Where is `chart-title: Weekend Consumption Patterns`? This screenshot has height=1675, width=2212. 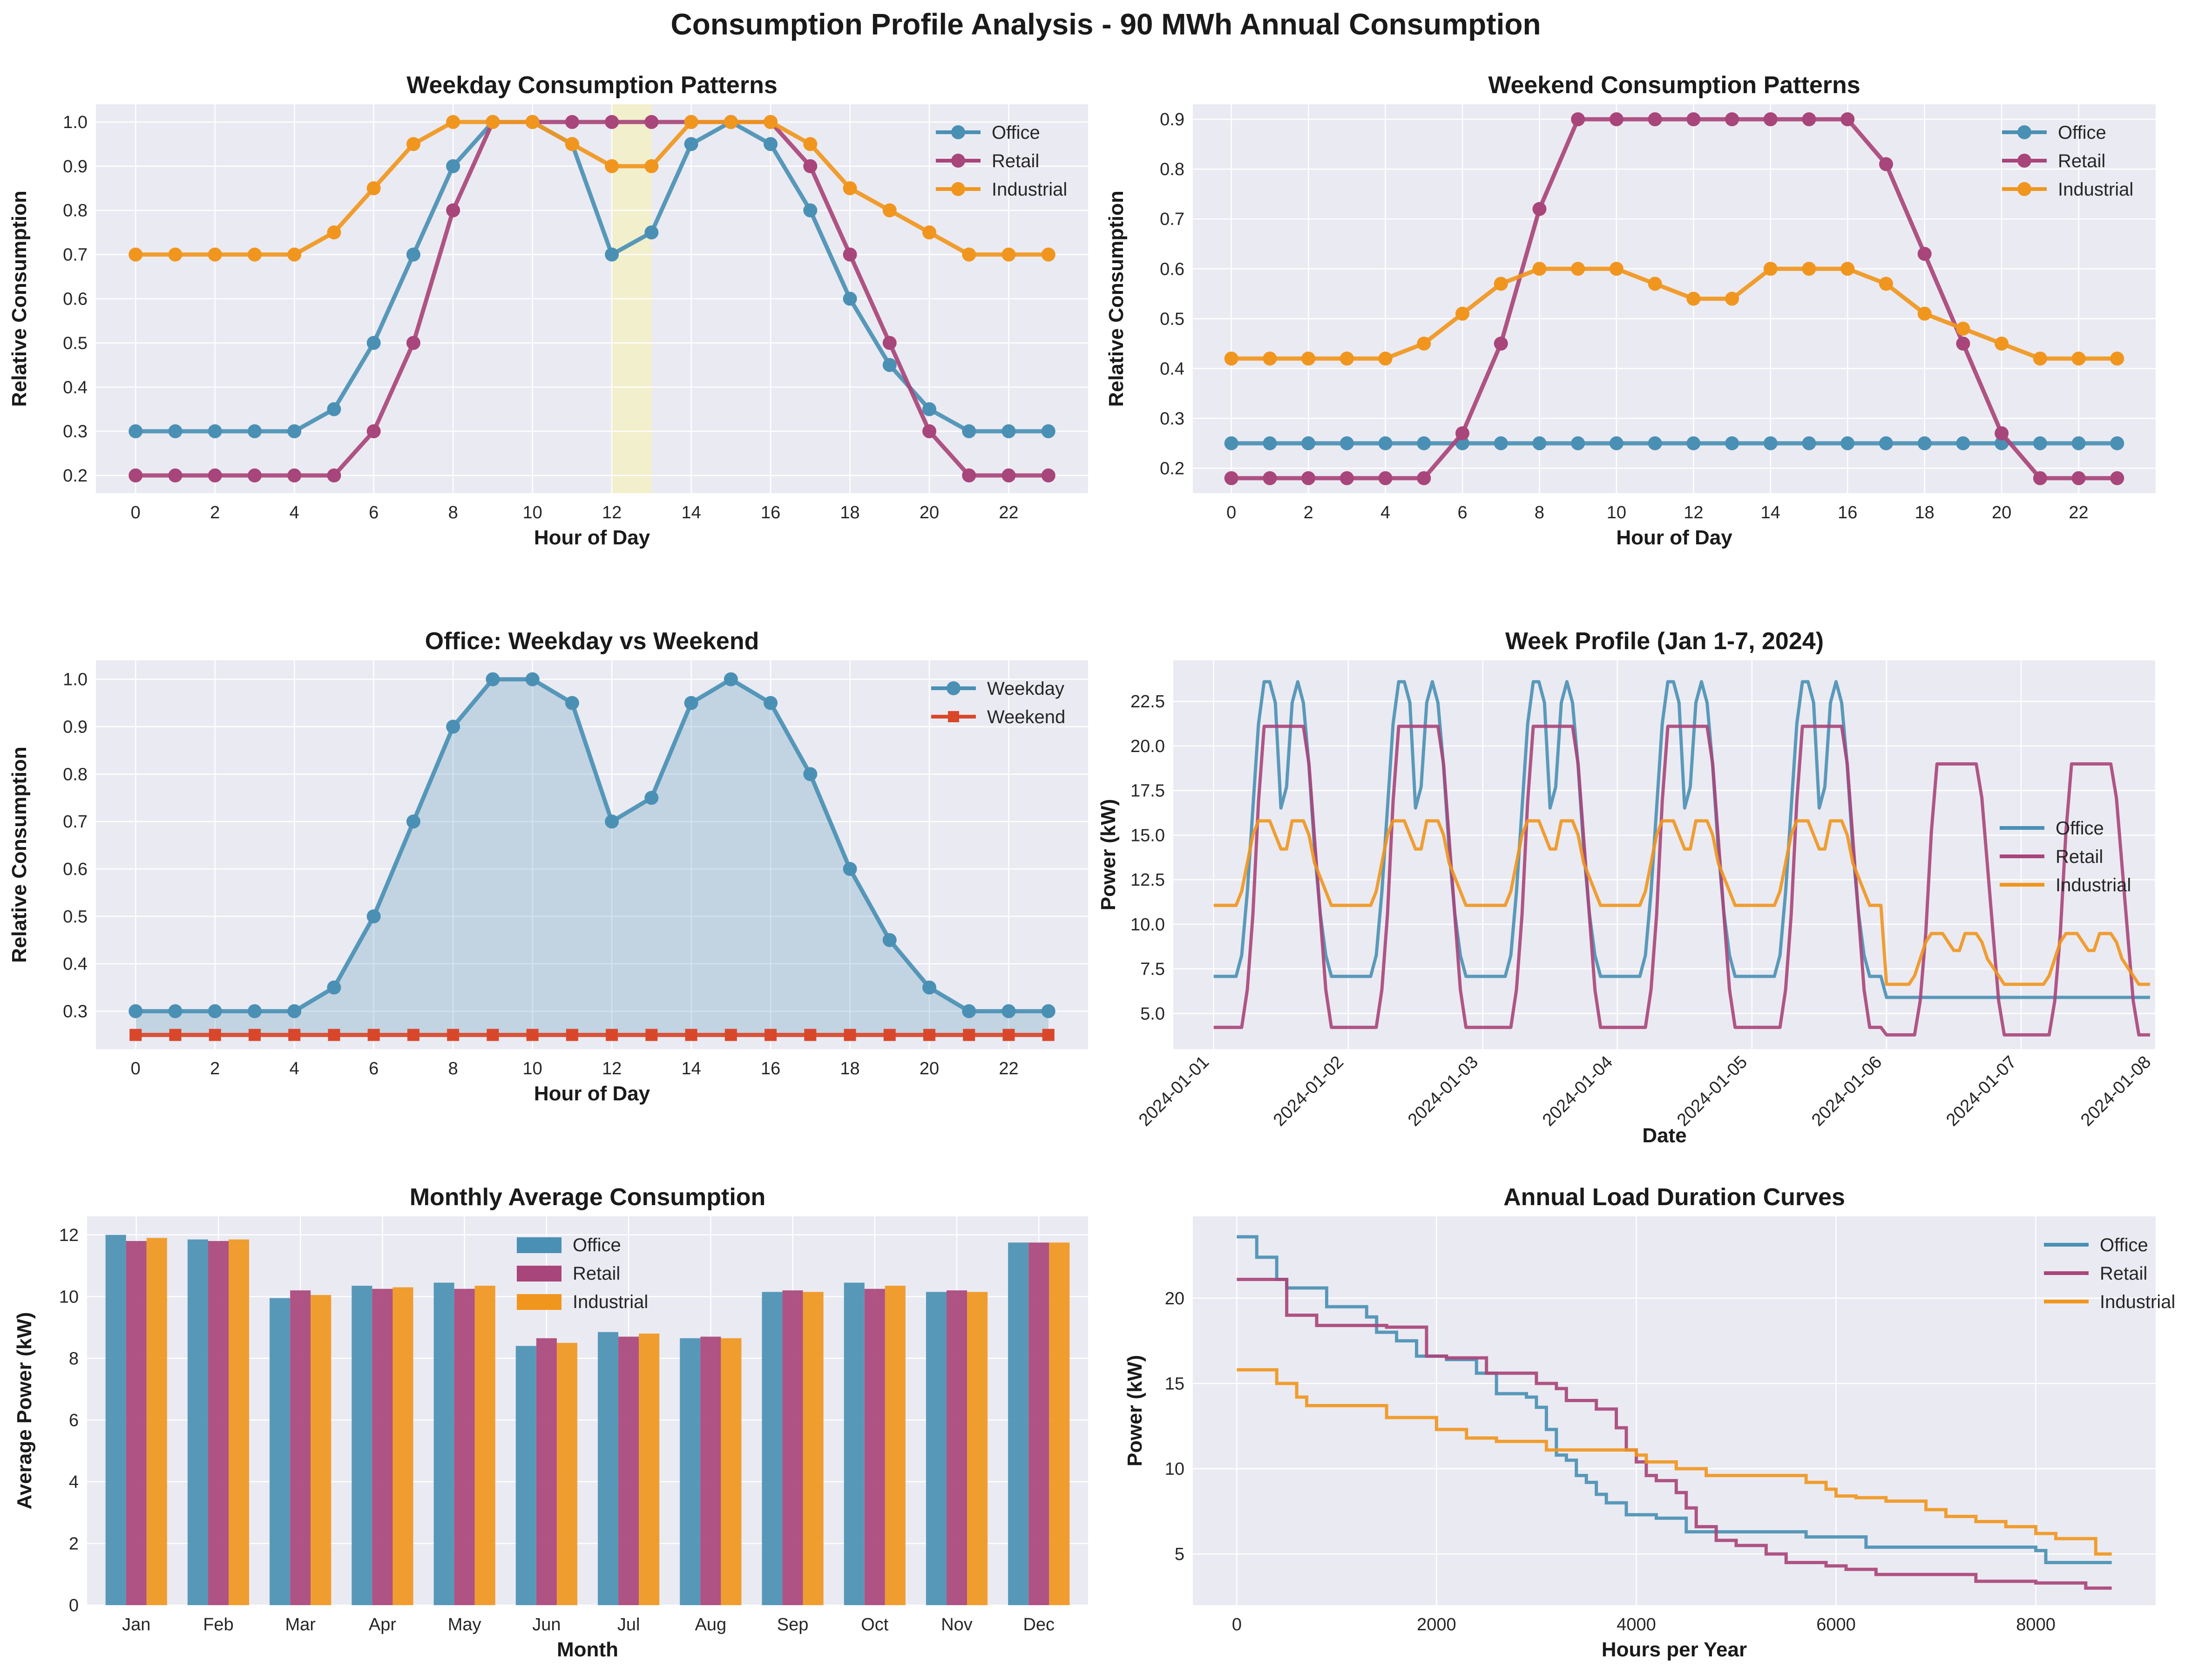 chart-title: Weekend Consumption Patterns is located at coordinates (1674, 85).